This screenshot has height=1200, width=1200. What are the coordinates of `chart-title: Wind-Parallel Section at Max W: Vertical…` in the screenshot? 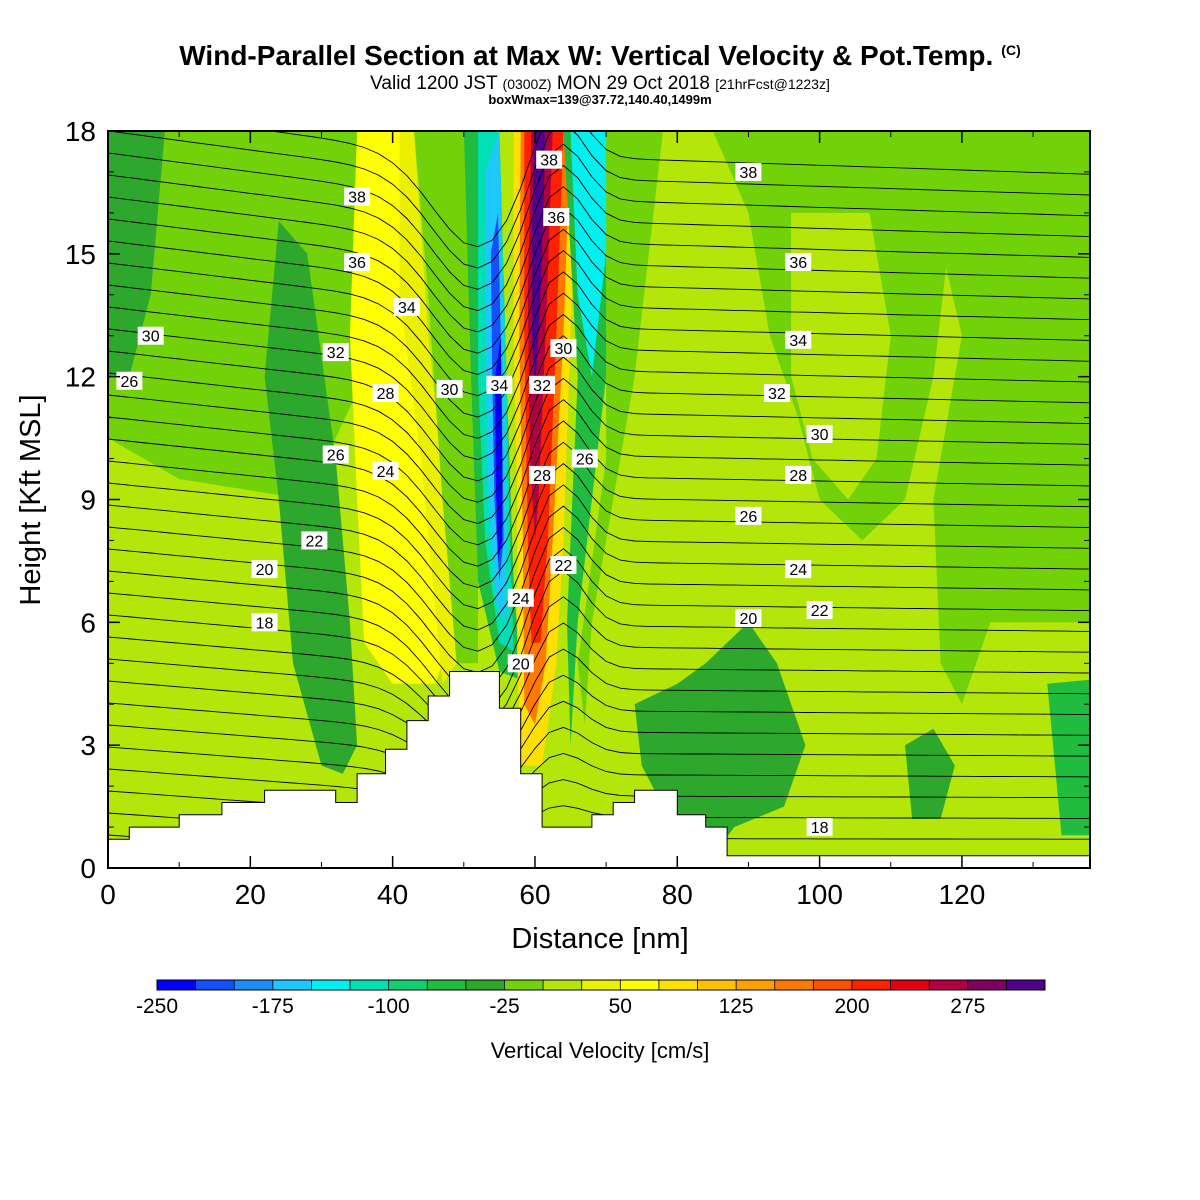 It's located at (600, 56).